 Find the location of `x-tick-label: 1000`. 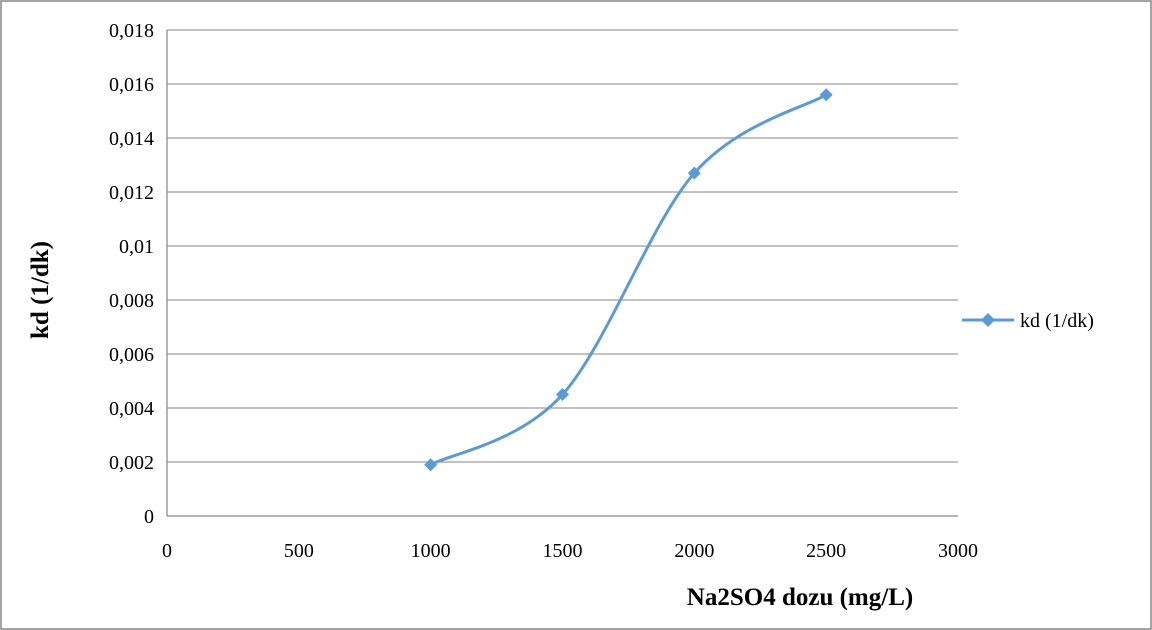

x-tick-label: 1000 is located at coordinates (431, 551).